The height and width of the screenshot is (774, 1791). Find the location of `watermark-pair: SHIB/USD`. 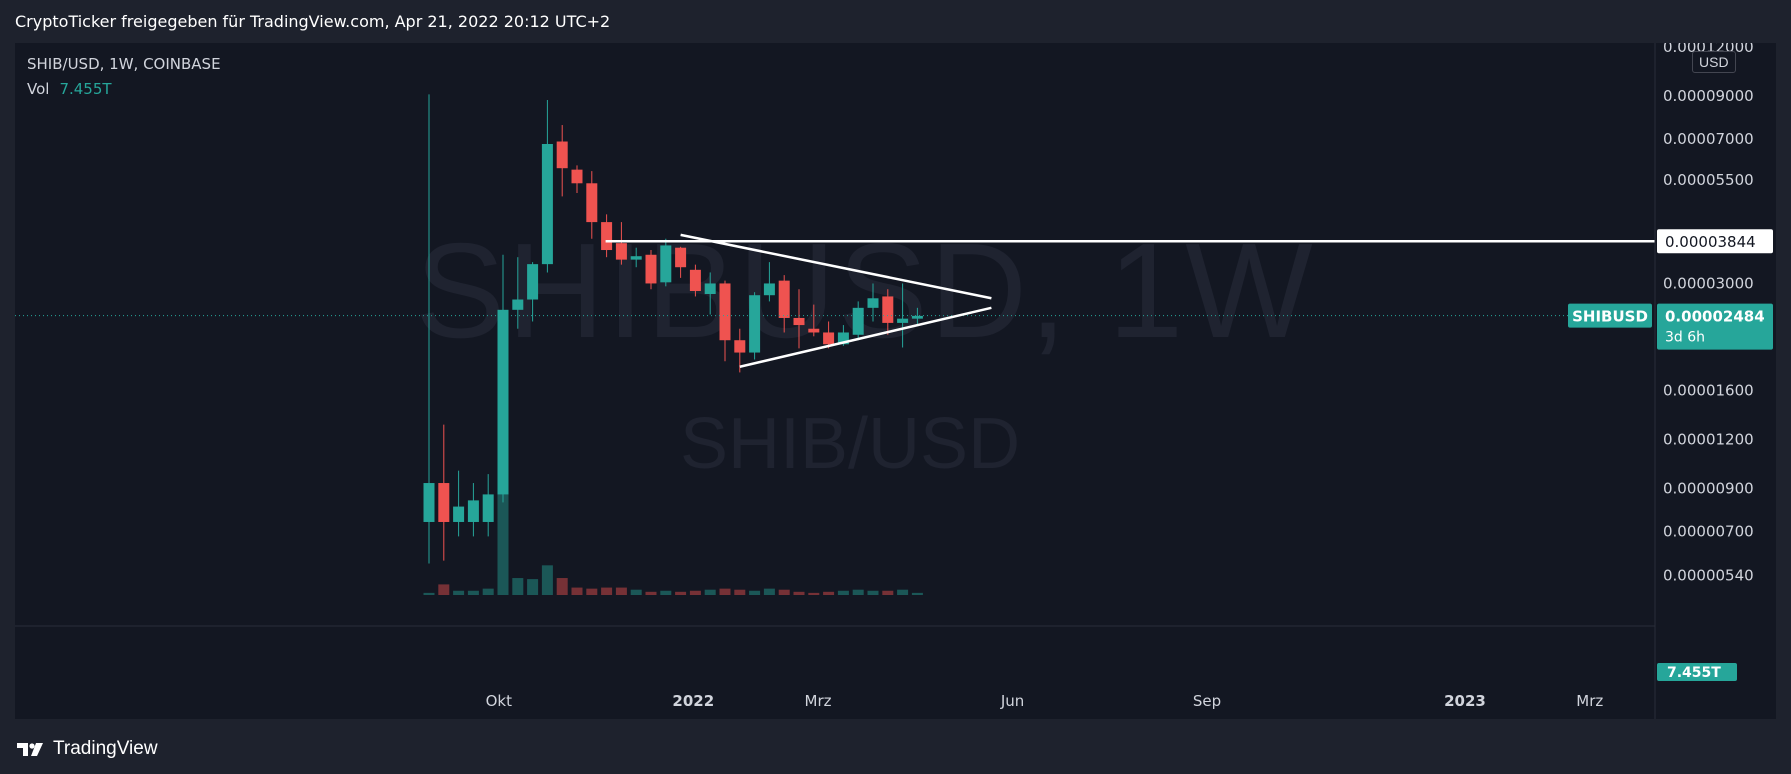

watermark-pair: SHIB/USD is located at coordinates (850, 444).